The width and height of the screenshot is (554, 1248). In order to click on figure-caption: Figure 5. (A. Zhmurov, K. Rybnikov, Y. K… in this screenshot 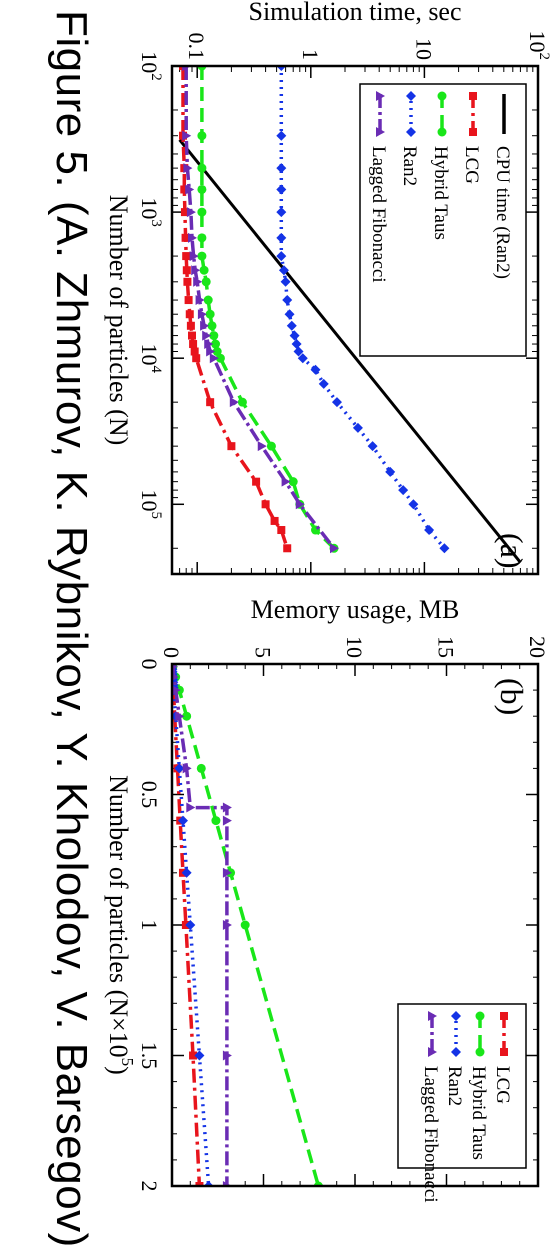, I will do `click(71, 629)`.